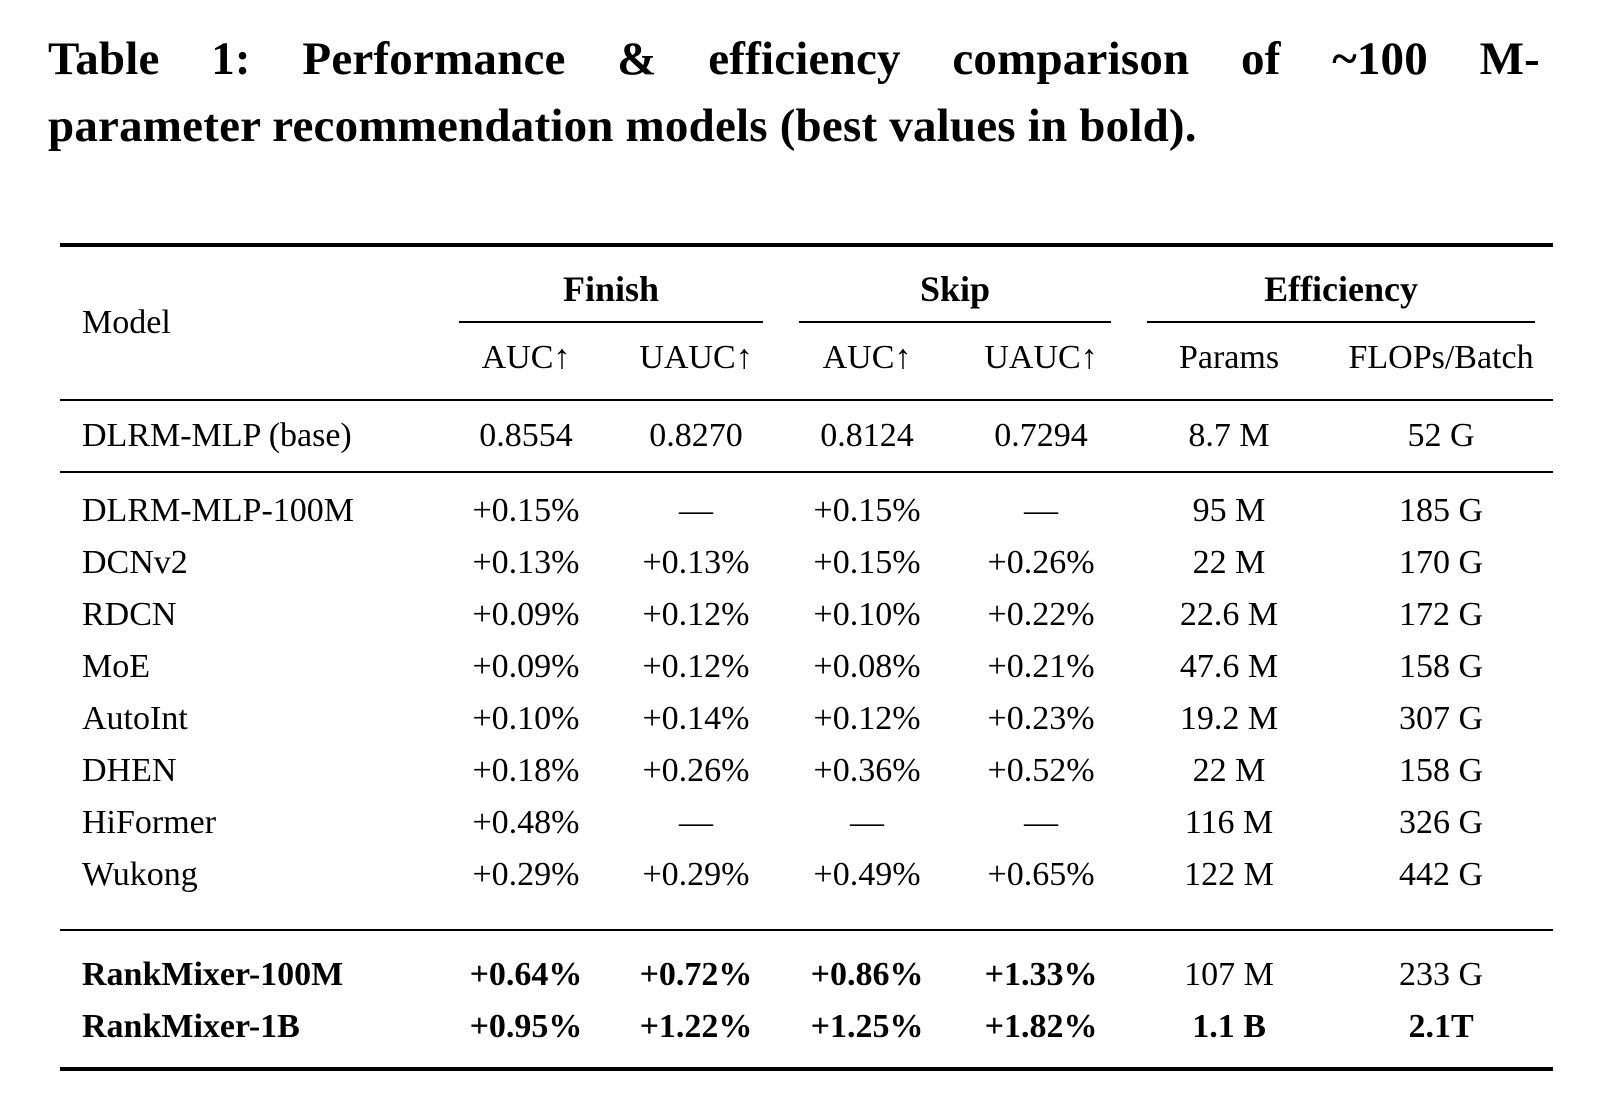  I want to click on metric-cell: +0.08%, so click(867, 666).